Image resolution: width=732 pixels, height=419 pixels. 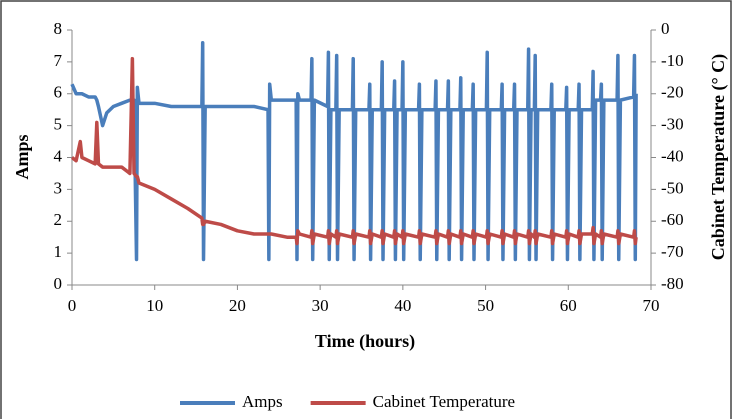 I want to click on y2-tick-label: -50, so click(x=672, y=187).